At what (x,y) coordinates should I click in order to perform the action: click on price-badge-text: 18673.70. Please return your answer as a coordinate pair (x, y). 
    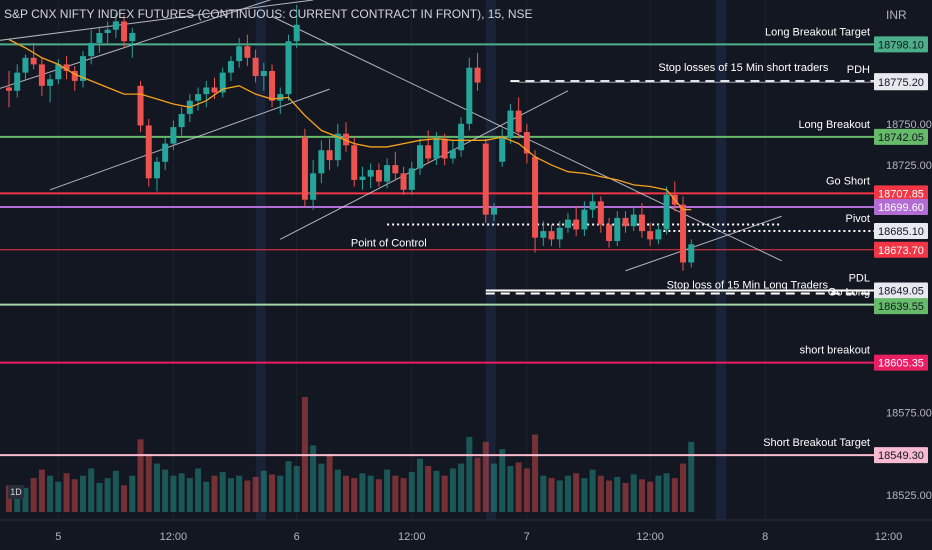
    Looking at the image, I should click on (901, 251).